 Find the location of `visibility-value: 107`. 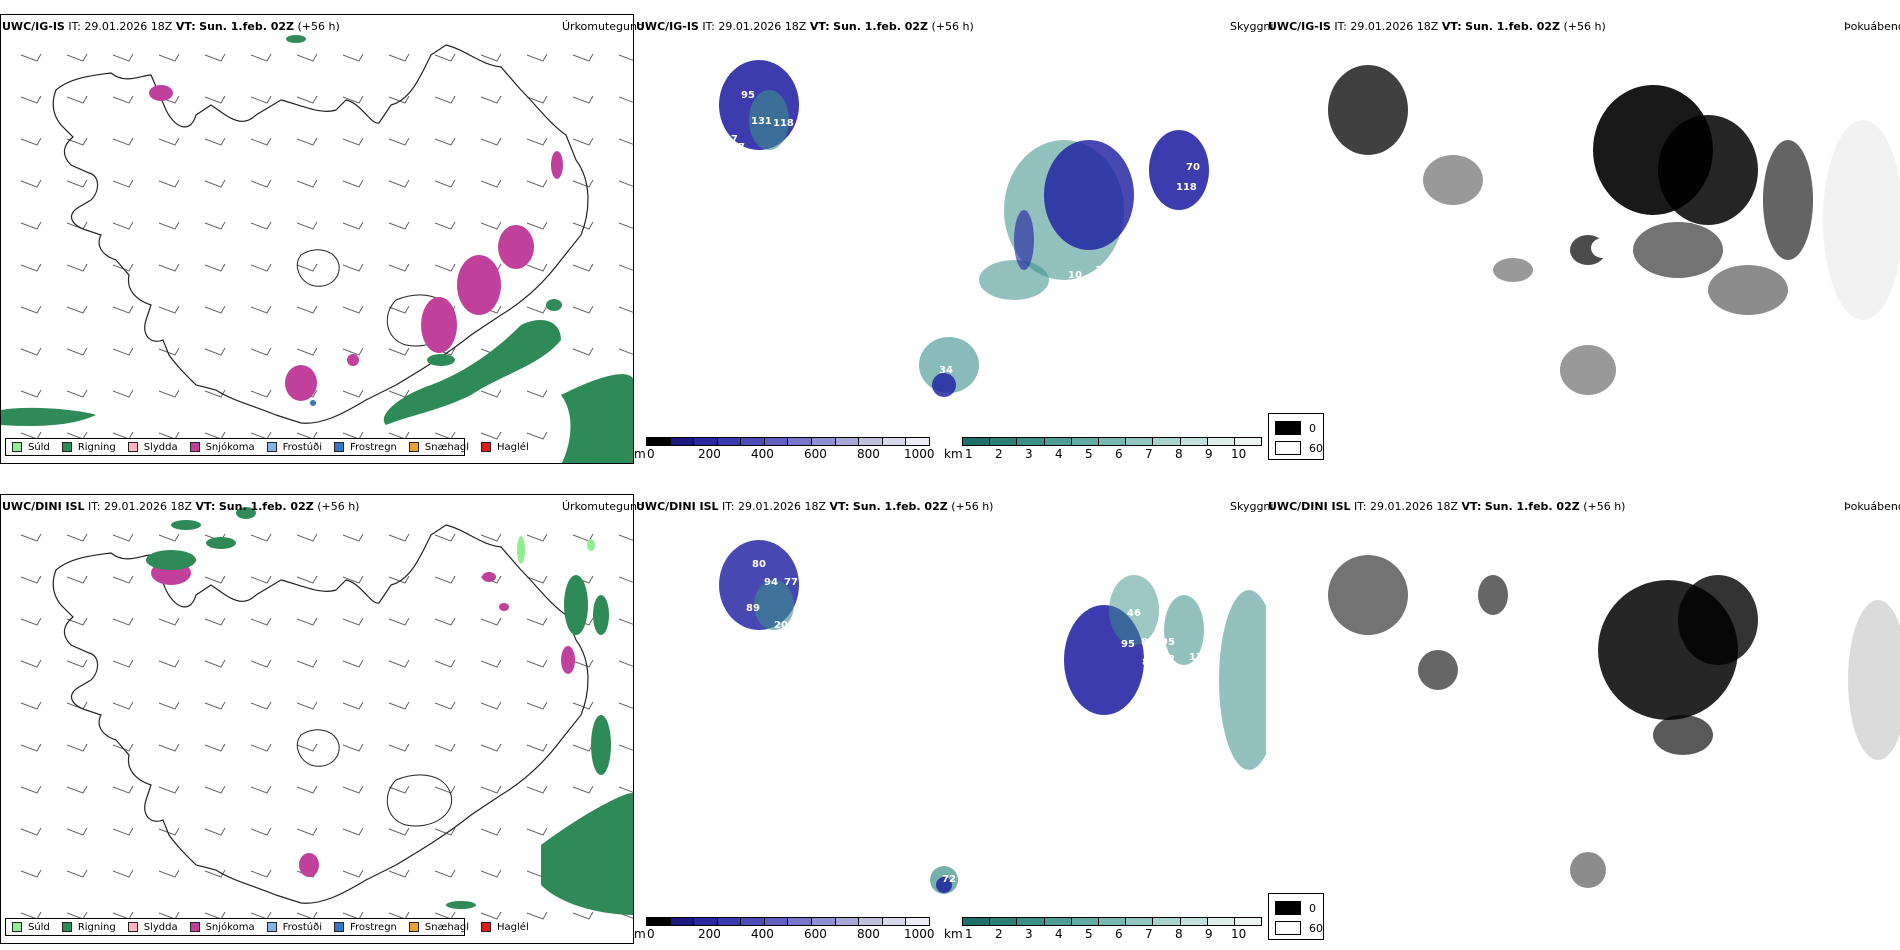

visibility-value: 107 is located at coordinates (727, 139).